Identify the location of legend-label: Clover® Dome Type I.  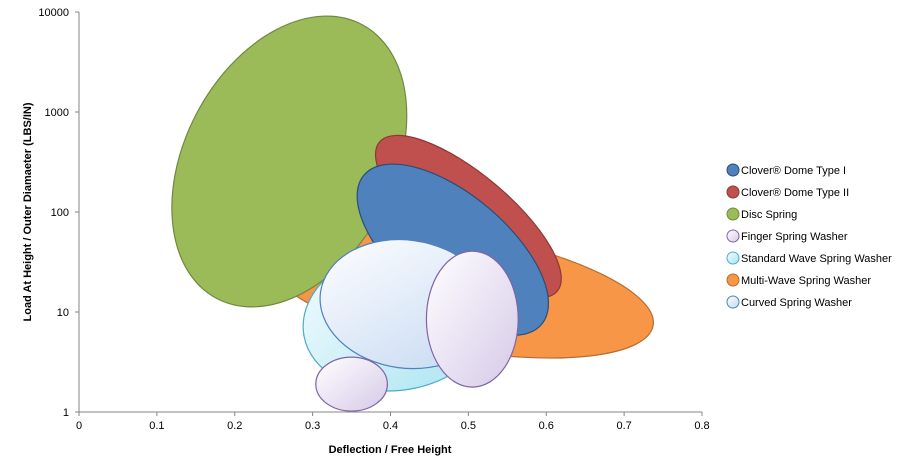
(793, 171).